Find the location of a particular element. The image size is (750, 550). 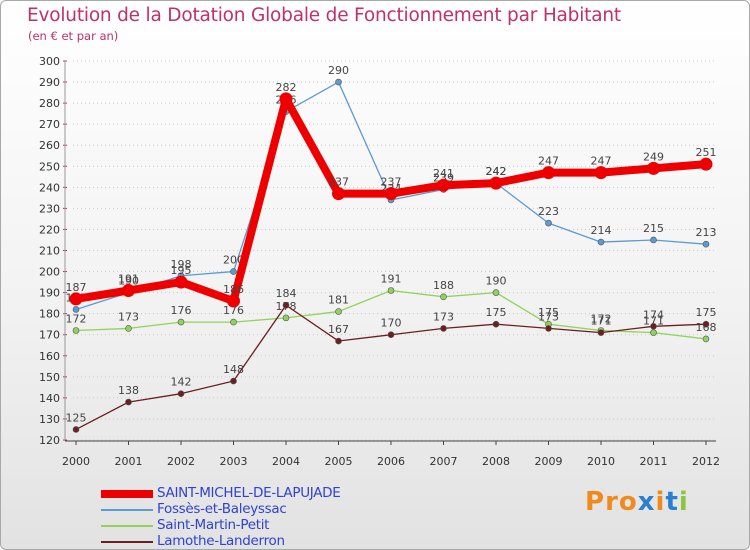

logo-letter: P is located at coordinates (595, 502).